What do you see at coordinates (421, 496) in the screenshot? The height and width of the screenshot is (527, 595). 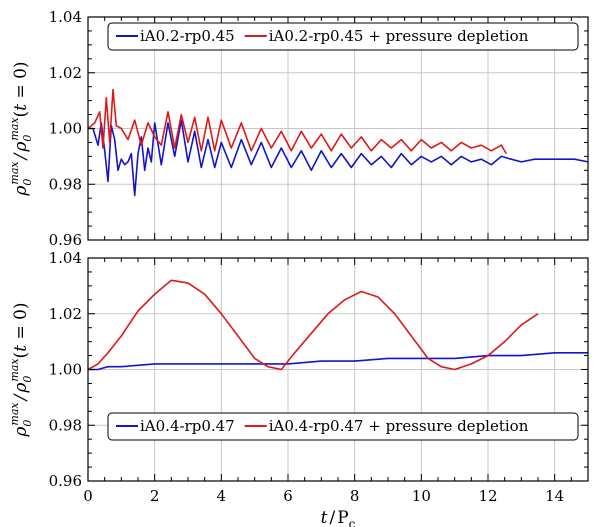 I see `x-tick-label: 10` at bounding box center [421, 496].